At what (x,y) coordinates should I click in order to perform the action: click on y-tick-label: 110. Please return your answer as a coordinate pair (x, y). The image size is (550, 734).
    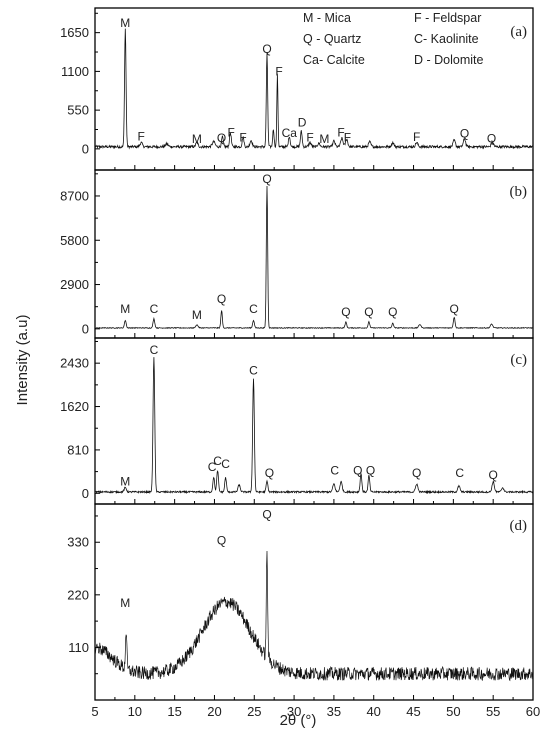
    Looking at the image, I should click on (78, 647).